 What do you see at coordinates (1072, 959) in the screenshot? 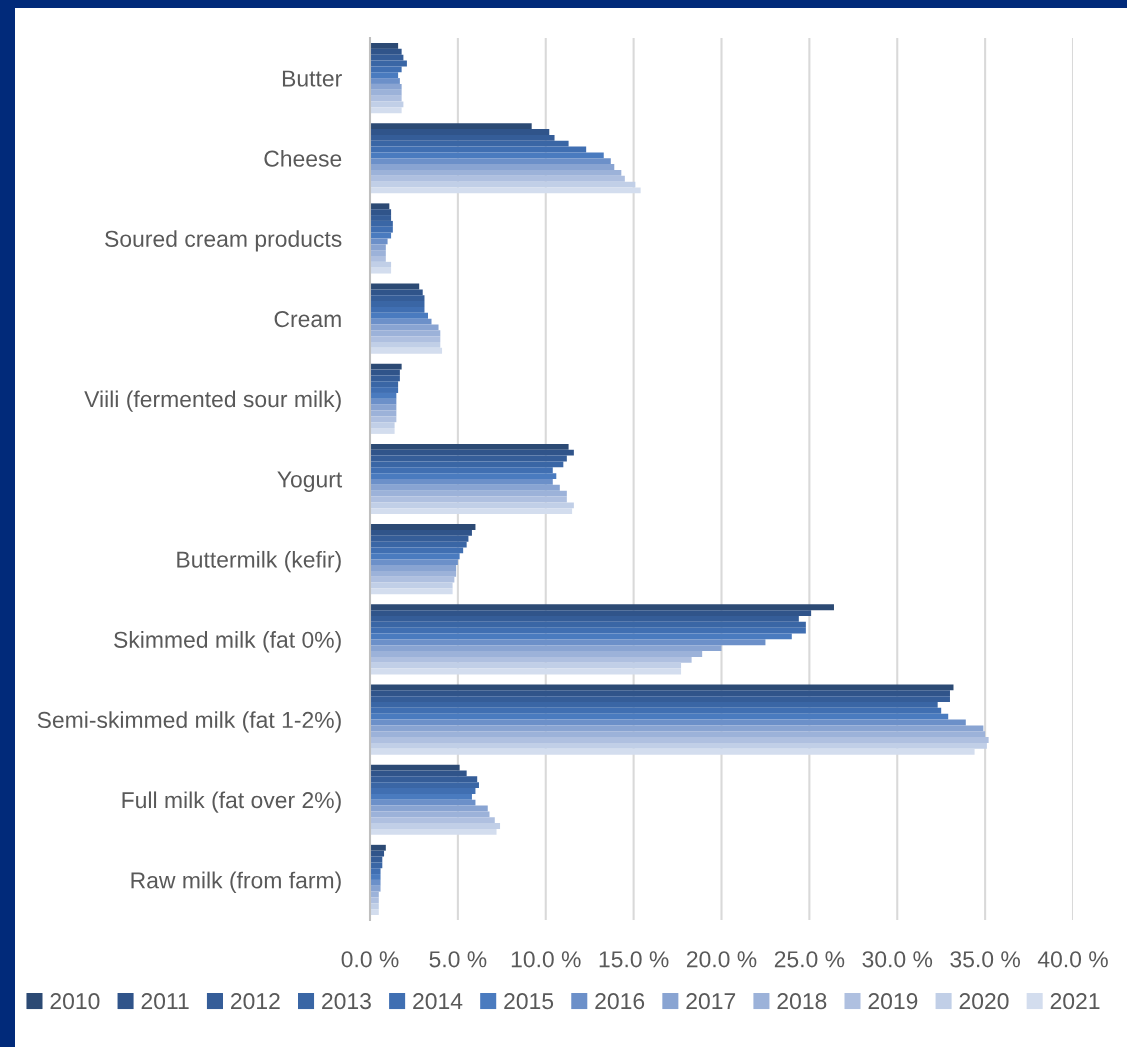
I see `x-tick-label: 40.0 %` at bounding box center [1072, 959].